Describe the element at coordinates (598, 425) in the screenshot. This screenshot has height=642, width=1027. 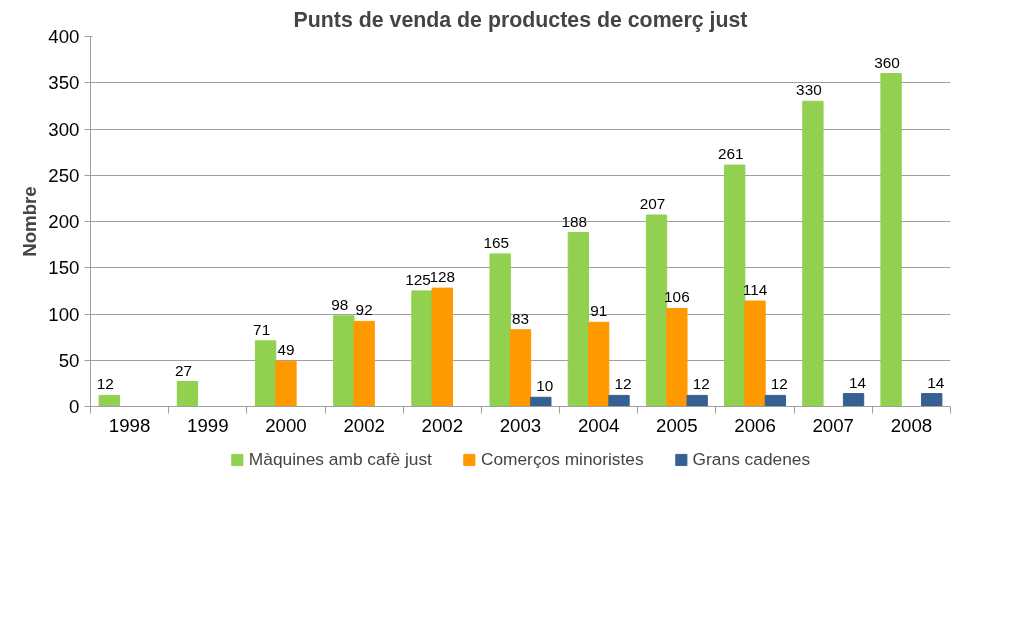
I see `x-tick-label: 2004` at that location.